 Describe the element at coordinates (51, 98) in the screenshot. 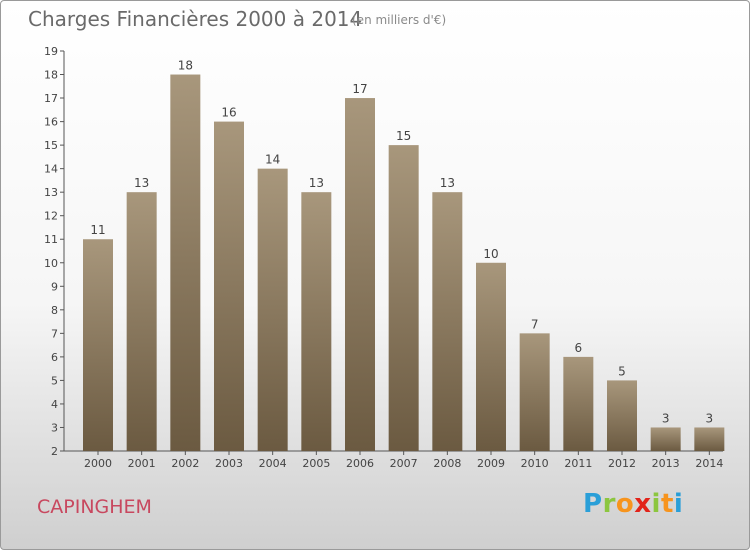

I see `y-tick-label: 17` at that location.